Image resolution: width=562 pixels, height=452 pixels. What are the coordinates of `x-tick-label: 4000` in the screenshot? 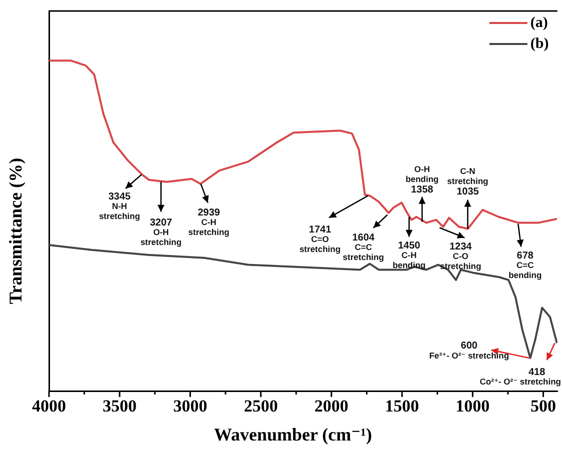 It's located at (49, 406).